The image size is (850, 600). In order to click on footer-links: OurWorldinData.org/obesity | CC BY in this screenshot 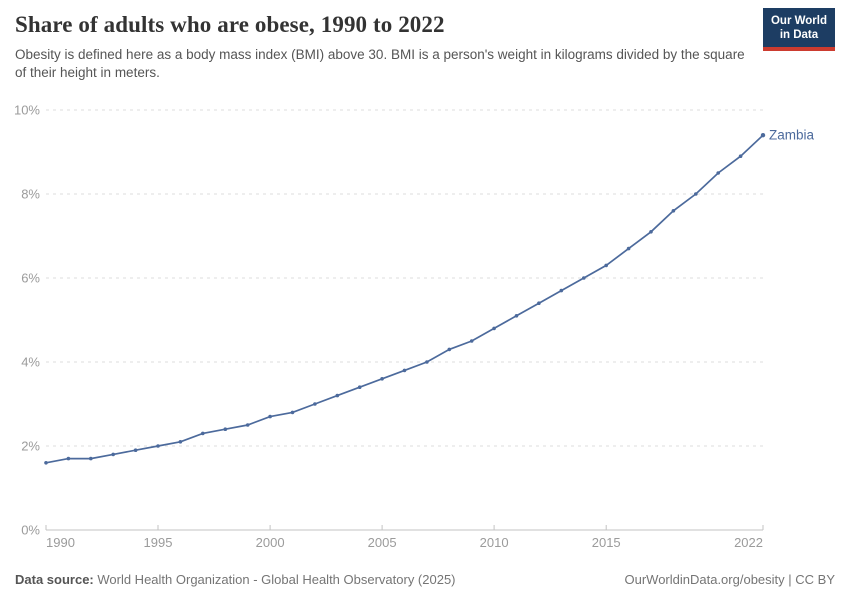, I will do `click(729, 579)`.